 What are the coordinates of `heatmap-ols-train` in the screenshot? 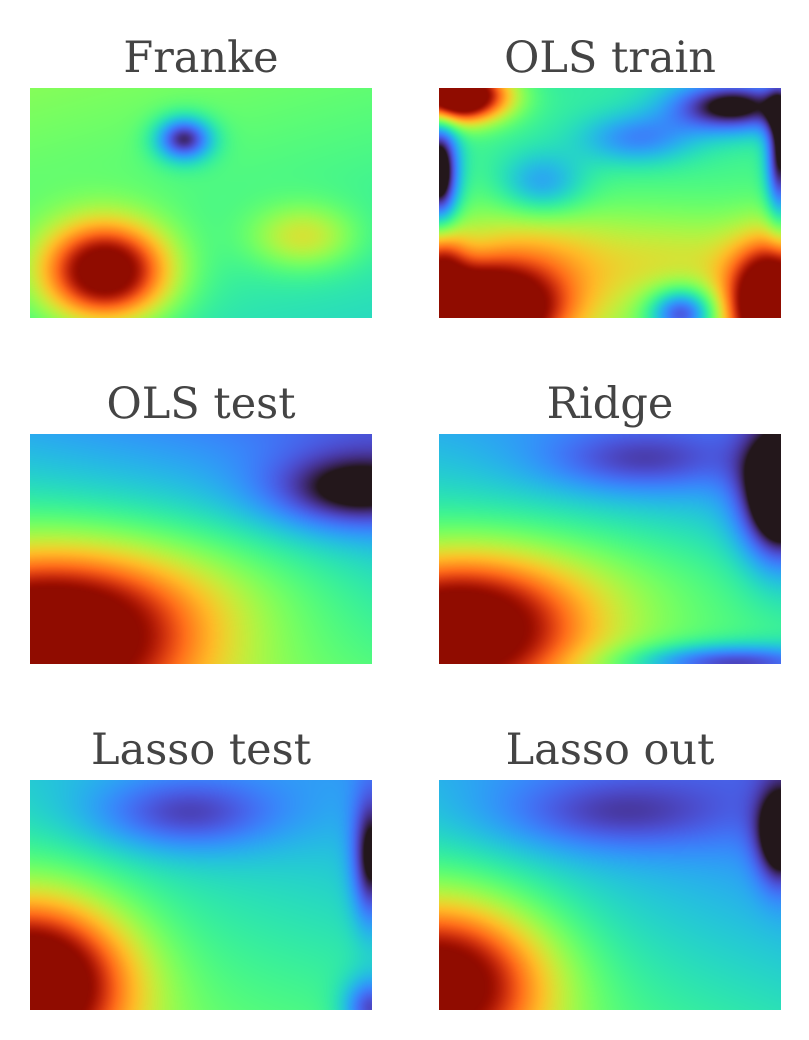 It's located at (610, 203).